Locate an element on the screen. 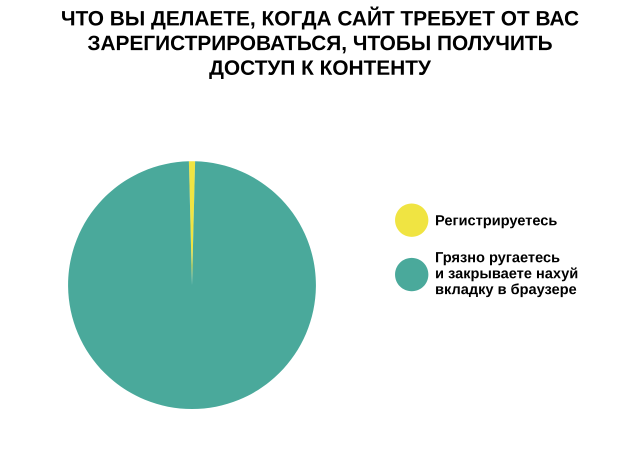 This screenshot has width=640, height=449. chart-title: ЧТО ВЫ ДЕЛАЕТЕ, КОГДА САЙТ ТРЕБУЕТ ОТ ВАС ЗАРЕГИСТРИРОВАТЬСЯ, ЧТОБЫ ПОЛУЧИТЬ ДОСТУП К КОНТЕНТУ is located at coordinates (320, 42).